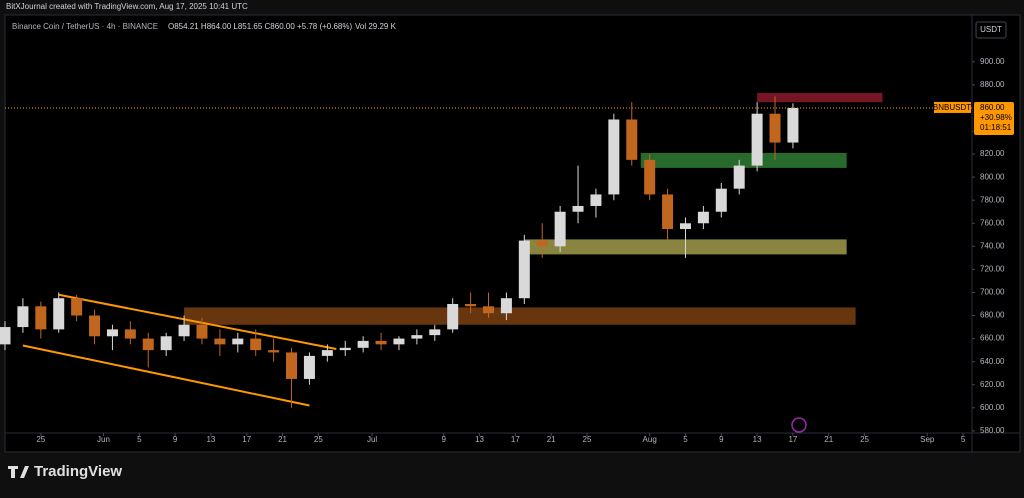 The width and height of the screenshot is (1024, 498). Describe the element at coordinates (992, 430) in the screenshot. I see `y-tick-label: 580.00` at that location.